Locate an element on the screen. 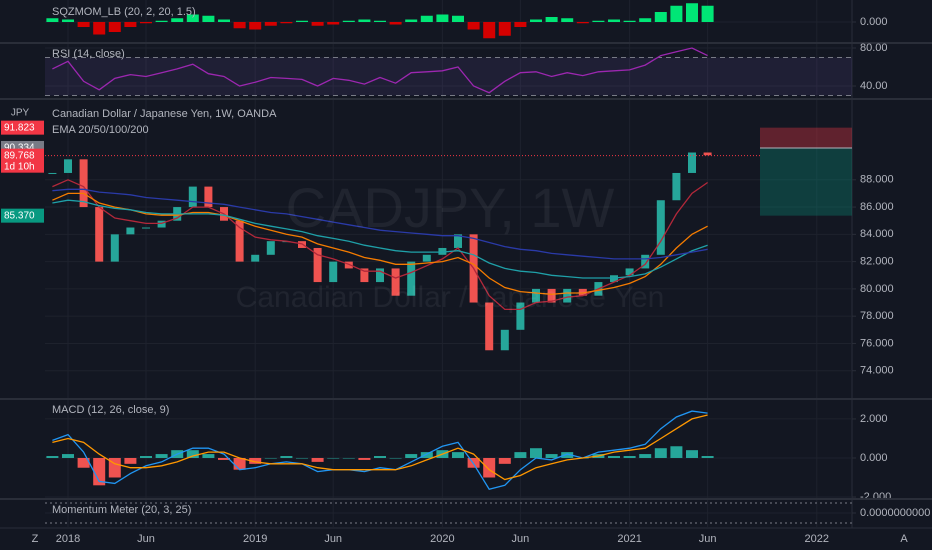 This screenshot has height=550, width=932. pane-title: SQZMOM_LB (20, 2, 20, 1.5) is located at coordinates (124, 12).